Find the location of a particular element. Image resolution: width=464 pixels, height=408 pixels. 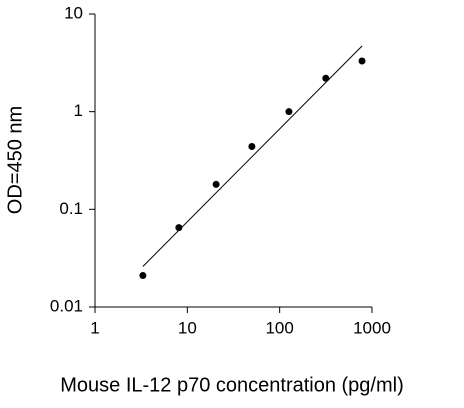

y-tick-label: 0.01 is located at coordinates (66, 305).